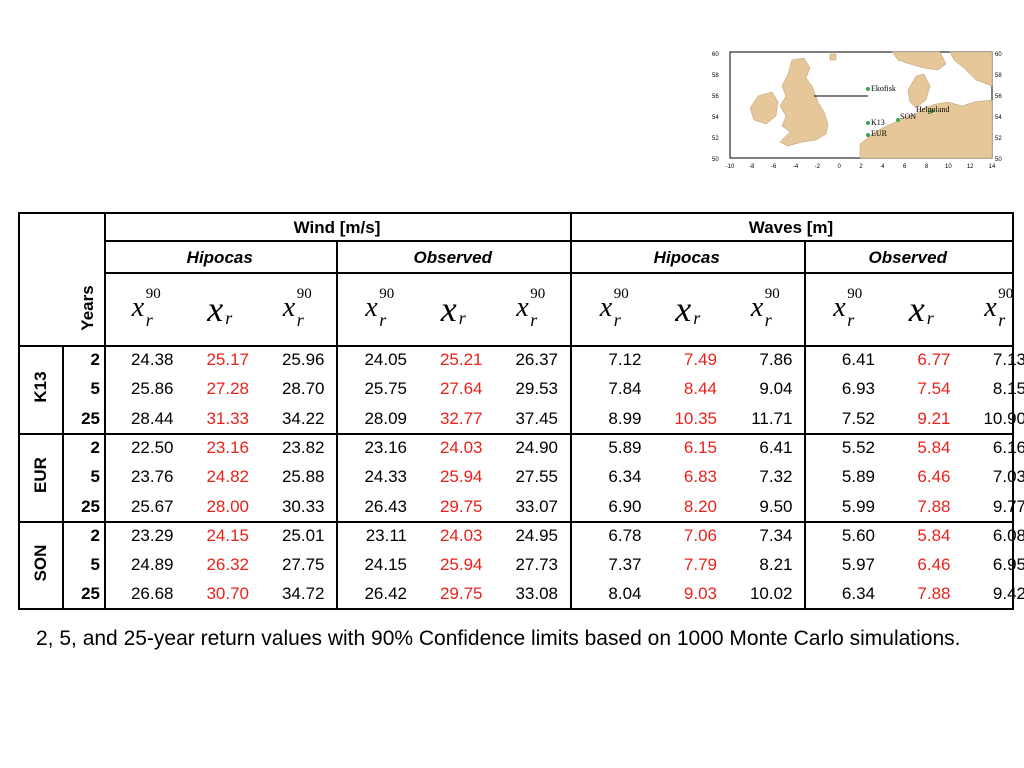 This screenshot has height=768, width=1024. Describe the element at coordinates (625, 359) in the screenshot. I see `value-cell: 7.12` at that location.